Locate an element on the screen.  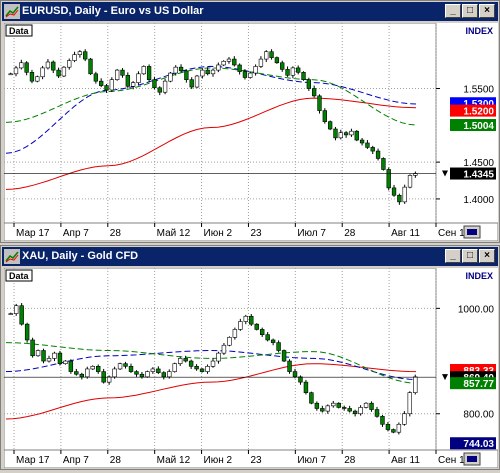
moving-average-green is located at coordinates (211, 96).